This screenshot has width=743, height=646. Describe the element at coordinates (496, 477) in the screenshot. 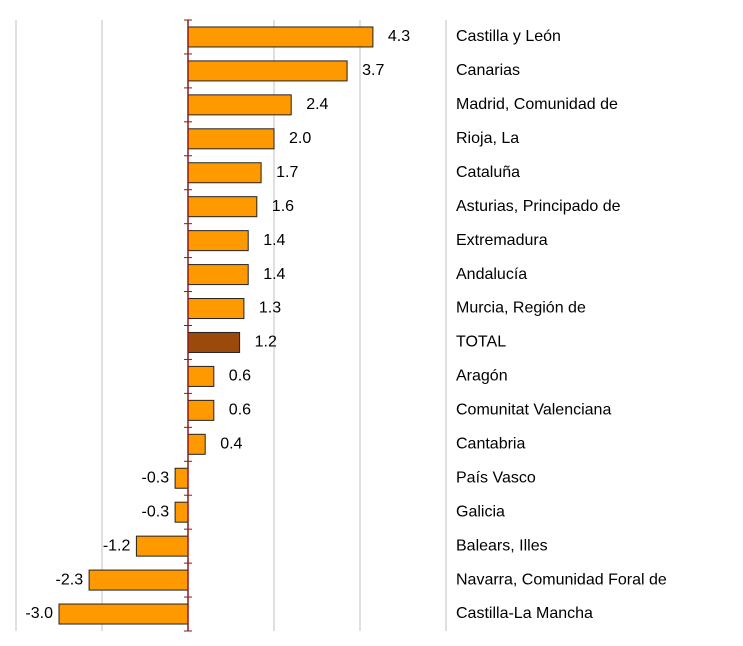

I see `category-label: País Vasco` at that location.